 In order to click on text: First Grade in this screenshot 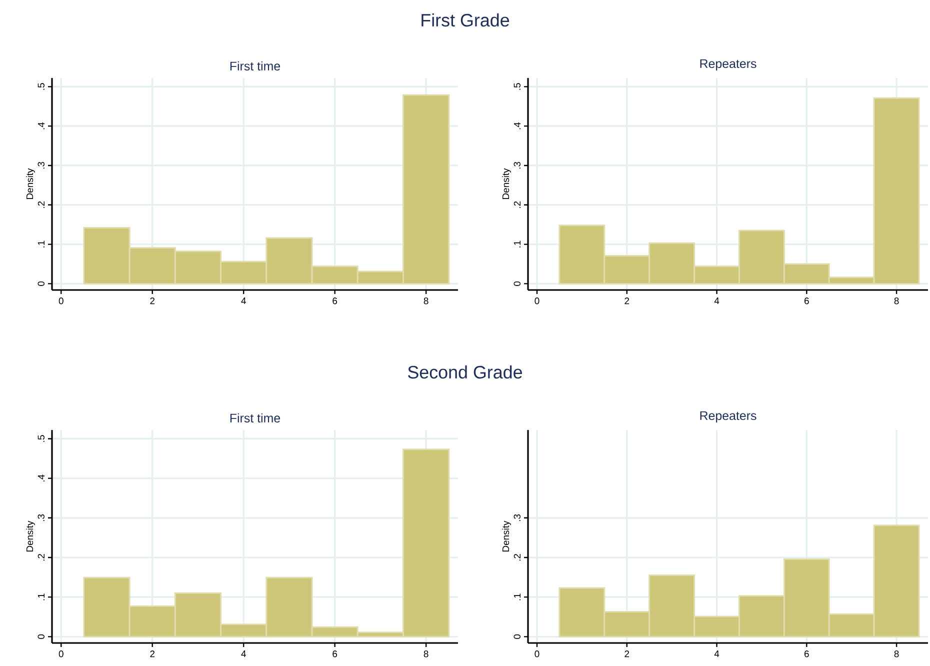, I will do `click(466, 20)`.